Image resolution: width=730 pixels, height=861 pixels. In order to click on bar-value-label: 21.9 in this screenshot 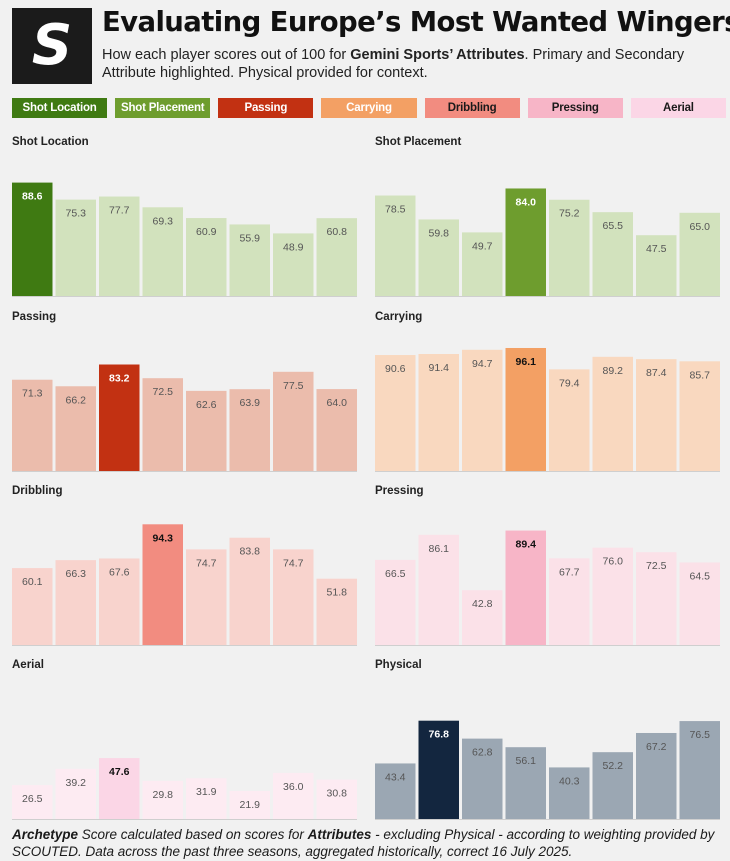, I will do `click(250, 805)`.